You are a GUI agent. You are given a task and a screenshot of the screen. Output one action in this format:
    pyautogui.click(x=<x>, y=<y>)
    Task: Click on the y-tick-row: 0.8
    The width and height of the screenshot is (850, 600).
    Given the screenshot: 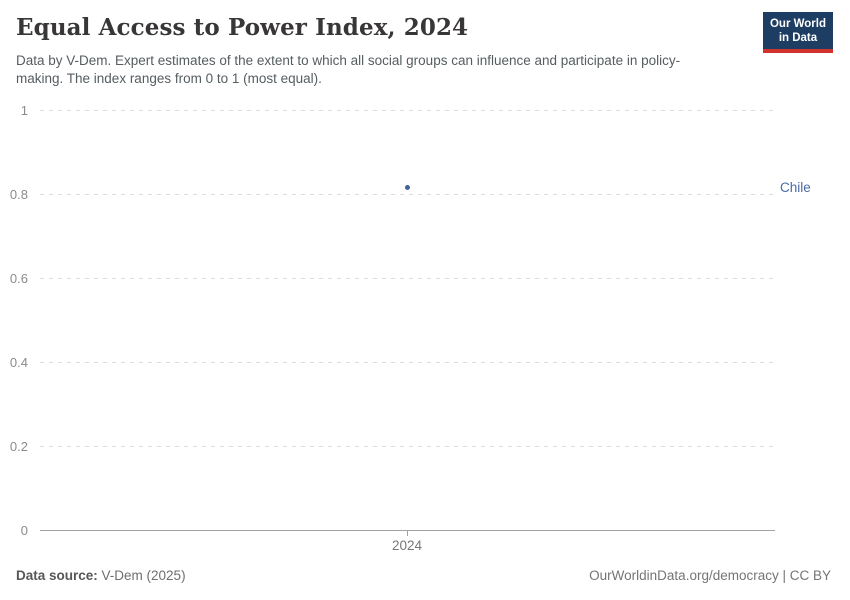 What is the action you would take?
    pyautogui.click(x=387, y=194)
    